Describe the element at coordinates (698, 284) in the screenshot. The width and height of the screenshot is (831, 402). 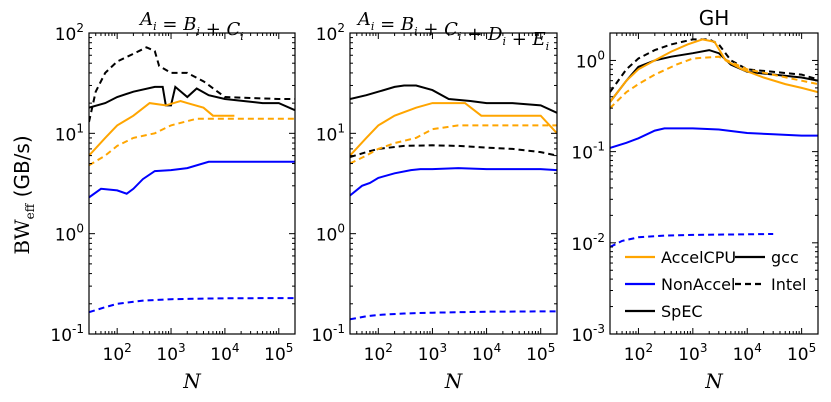
I see `legend-label: NonAccel` at that location.